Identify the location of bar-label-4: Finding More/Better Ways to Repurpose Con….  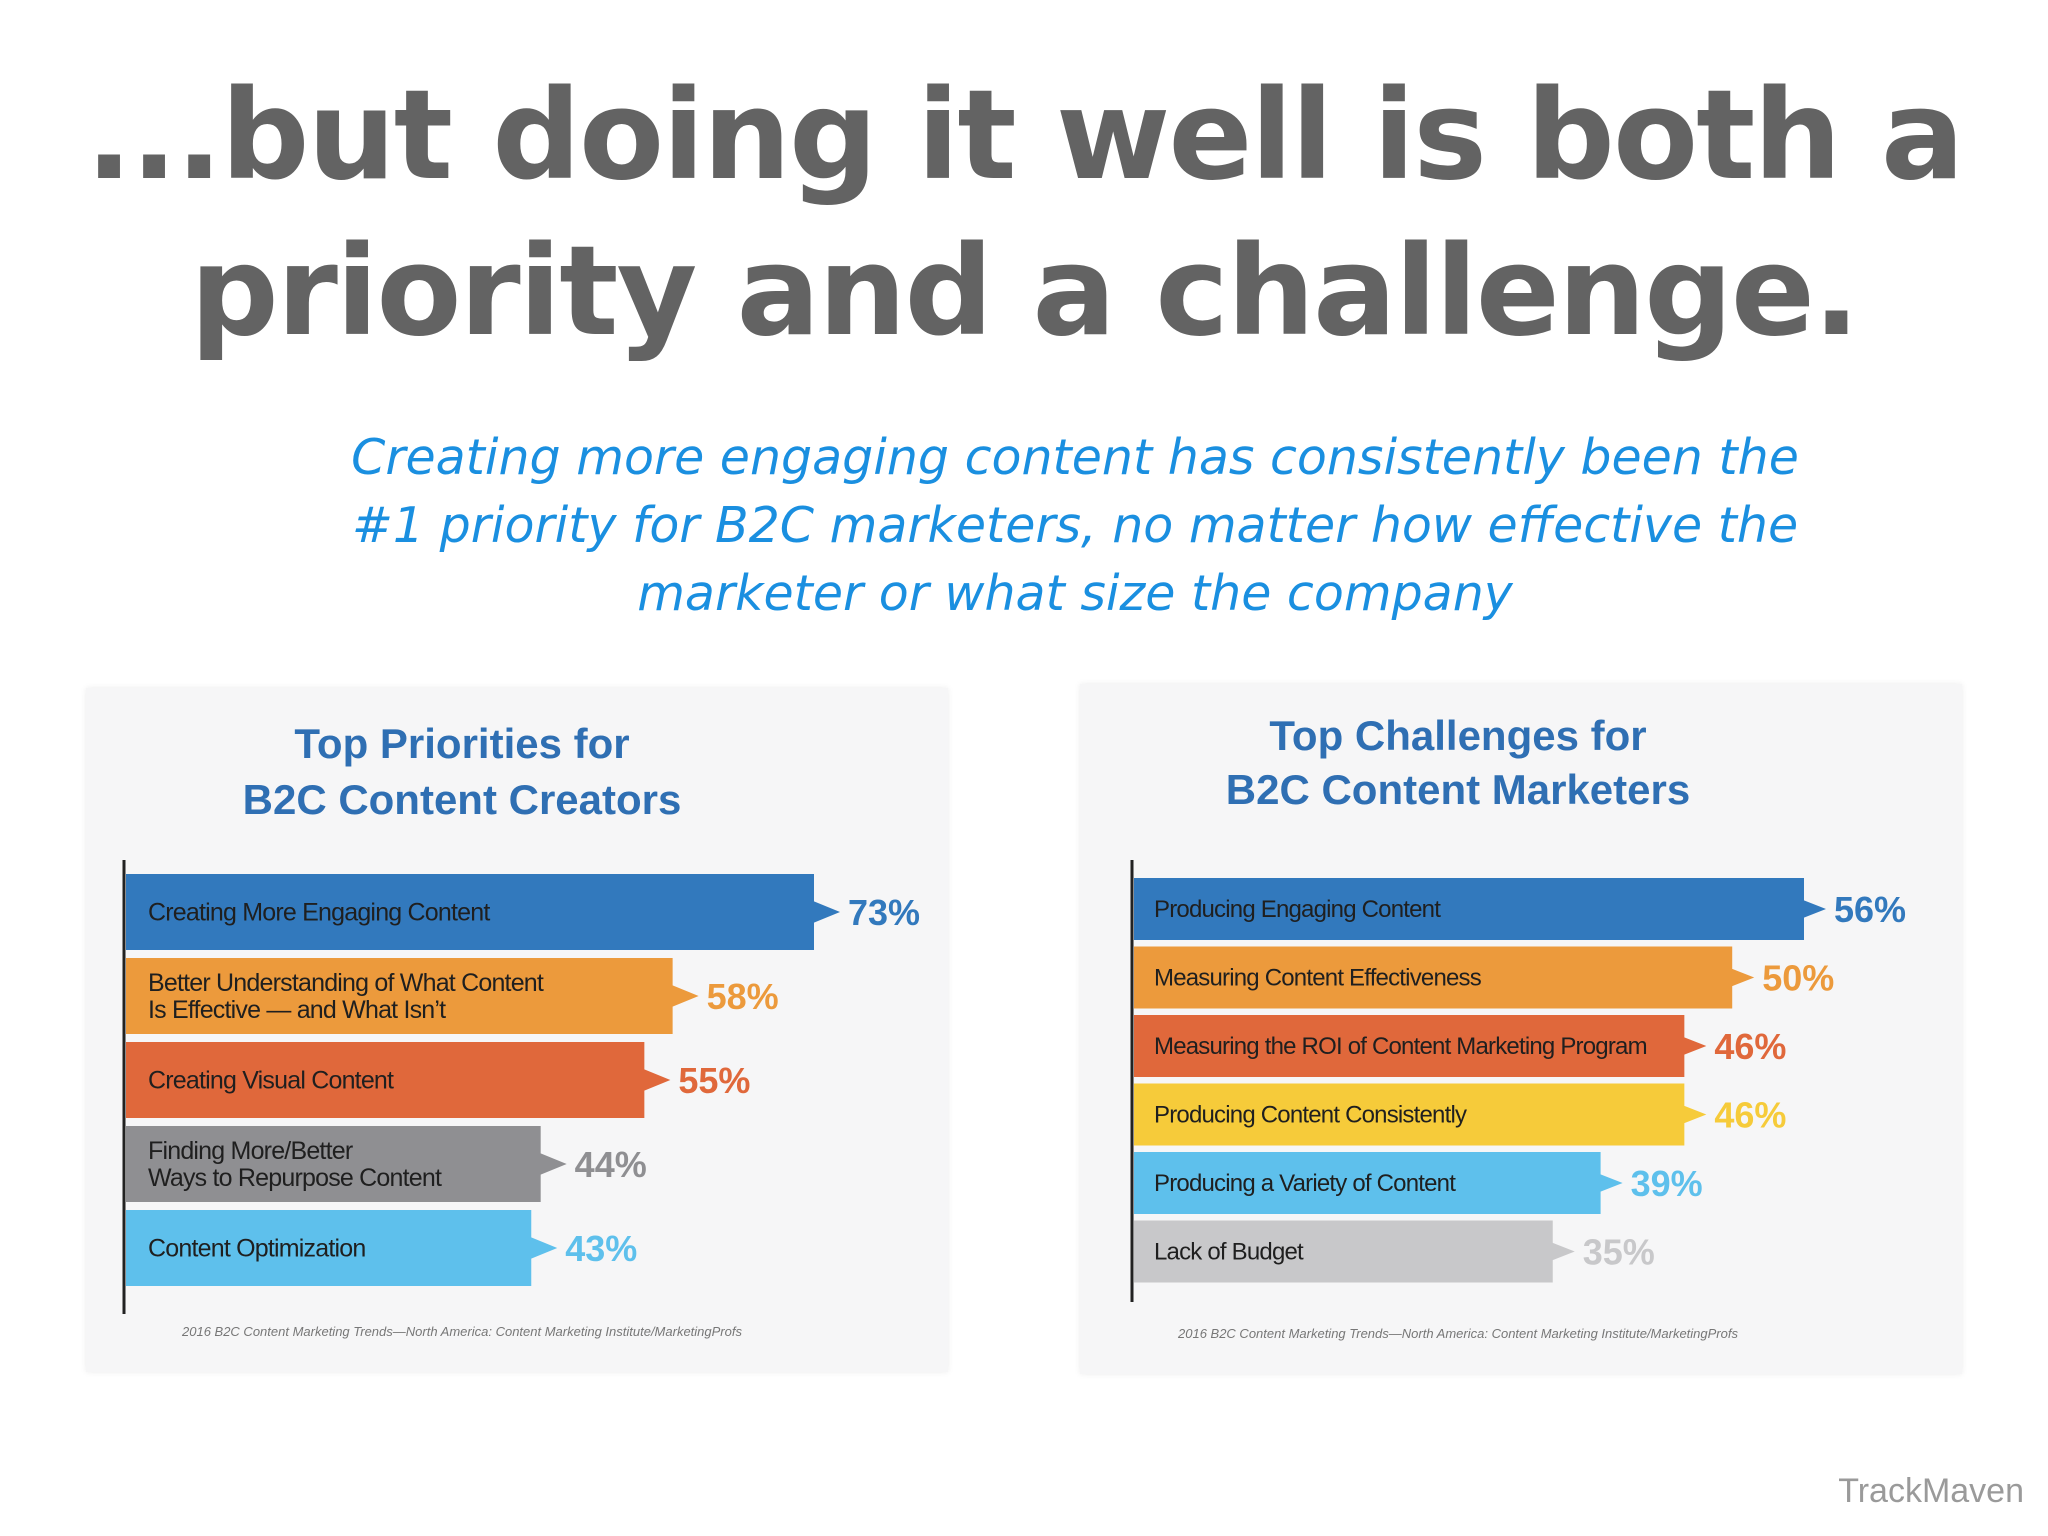
(295, 1164).